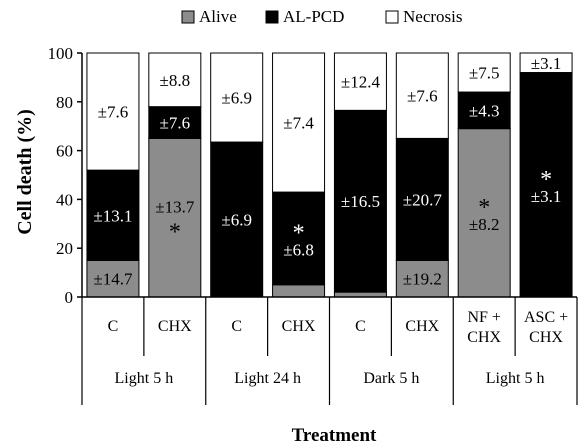 This screenshot has width=583, height=447. I want to click on error-label: ±8.8, so click(175, 80).